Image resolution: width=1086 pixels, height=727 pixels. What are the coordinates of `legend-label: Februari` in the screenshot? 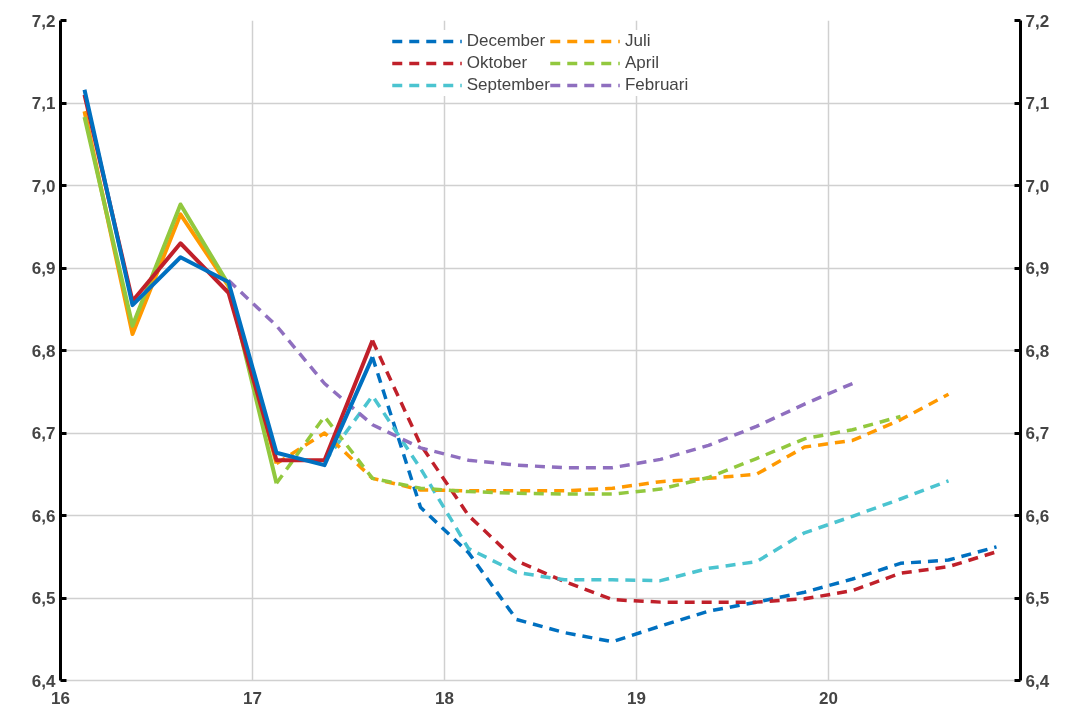 It's located at (656, 85).